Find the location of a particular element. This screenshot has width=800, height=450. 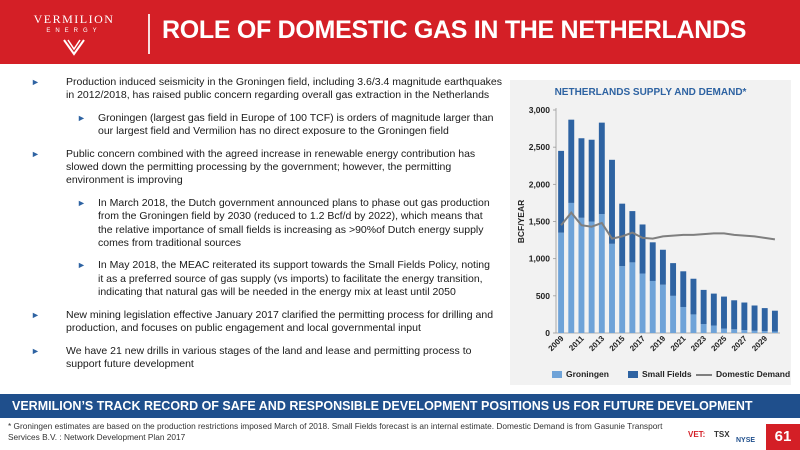

exchange-logos: VET: TSX NYSE is located at coordinates (723, 436).